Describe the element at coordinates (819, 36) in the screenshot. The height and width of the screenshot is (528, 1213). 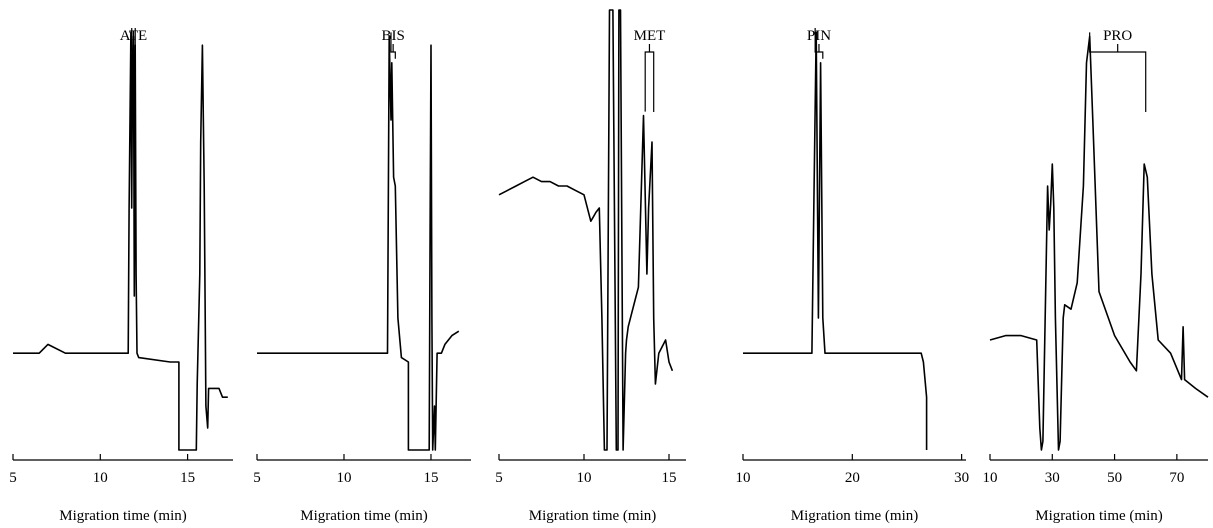
I see `peak-label: PIN` at that location.